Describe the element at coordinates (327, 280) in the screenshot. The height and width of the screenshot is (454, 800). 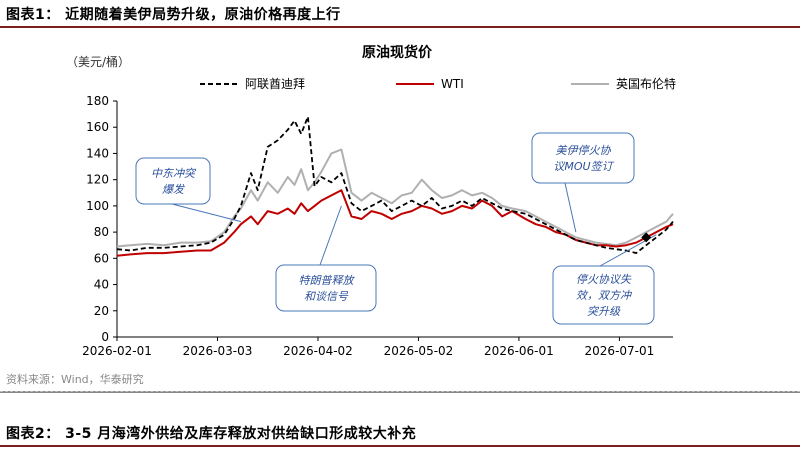
I see `callout-text: 特朗普释放` at that location.